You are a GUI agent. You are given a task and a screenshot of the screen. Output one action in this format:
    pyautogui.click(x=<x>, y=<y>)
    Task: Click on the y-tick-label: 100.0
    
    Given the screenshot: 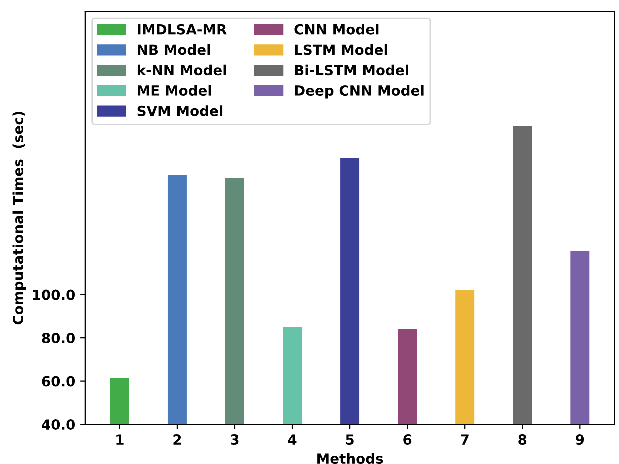 What is the action you would take?
    pyautogui.click(x=54, y=295)
    